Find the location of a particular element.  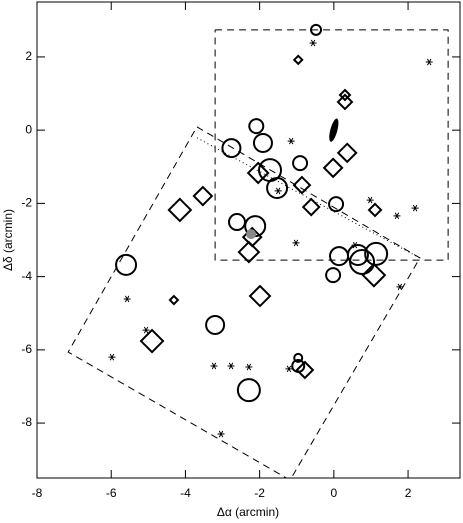

y-tick-label: -6 is located at coordinates (26, 349).